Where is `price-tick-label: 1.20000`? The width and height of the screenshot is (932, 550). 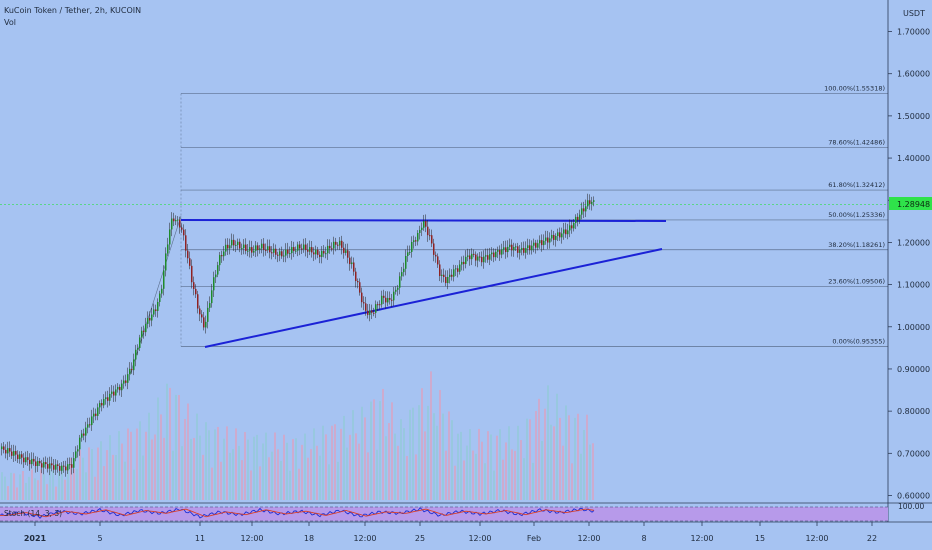 price-tick-label: 1.20000 is located at coordinates (913, 242).